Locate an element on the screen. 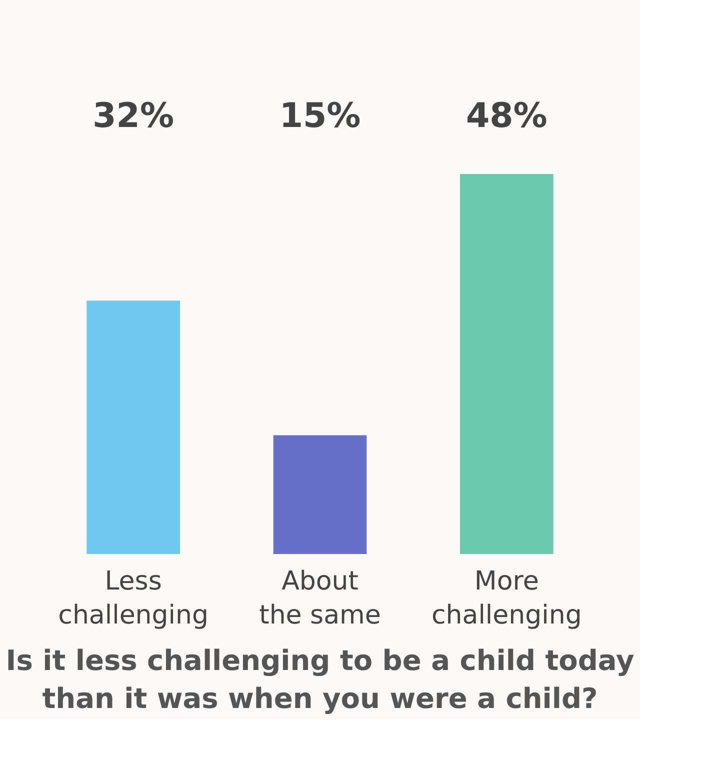 The width and height of the screenshot is (728, 780). x-tick-label: More challenging is located at coordinates (506, 598).